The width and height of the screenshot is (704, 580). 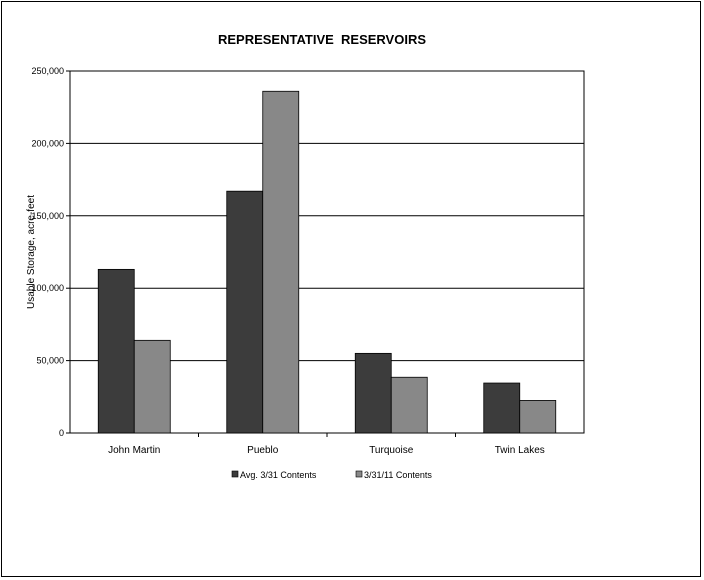 I want to click on x-axis-ticks: John Martin Pueblo Turquoise Twin Lakes, so click(x=326, y=444).